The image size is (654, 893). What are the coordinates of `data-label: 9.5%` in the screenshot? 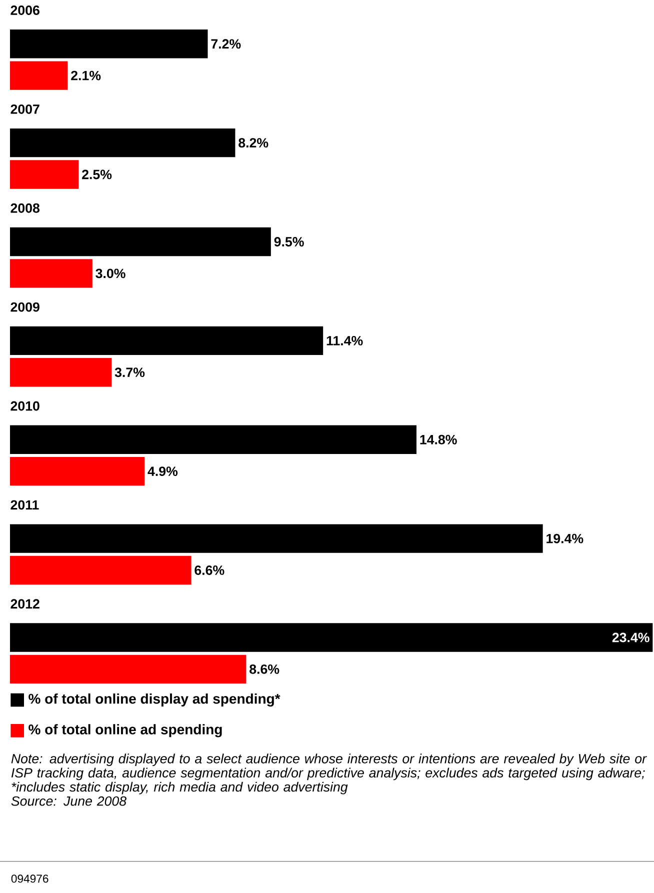 It's located at (289, 241).